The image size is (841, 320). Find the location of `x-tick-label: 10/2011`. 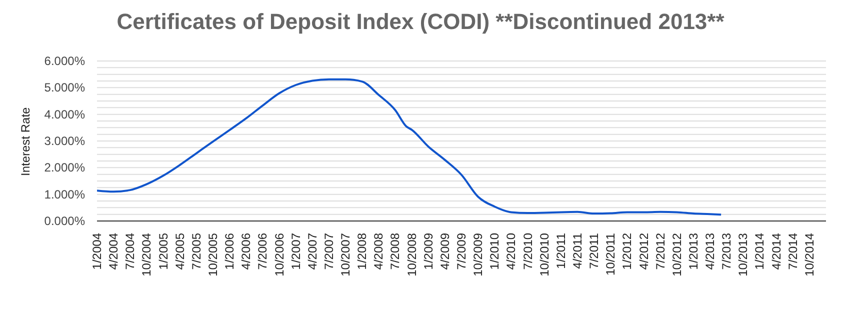

x-tick-label: 10/2011 is located at coordinates (611, 254).